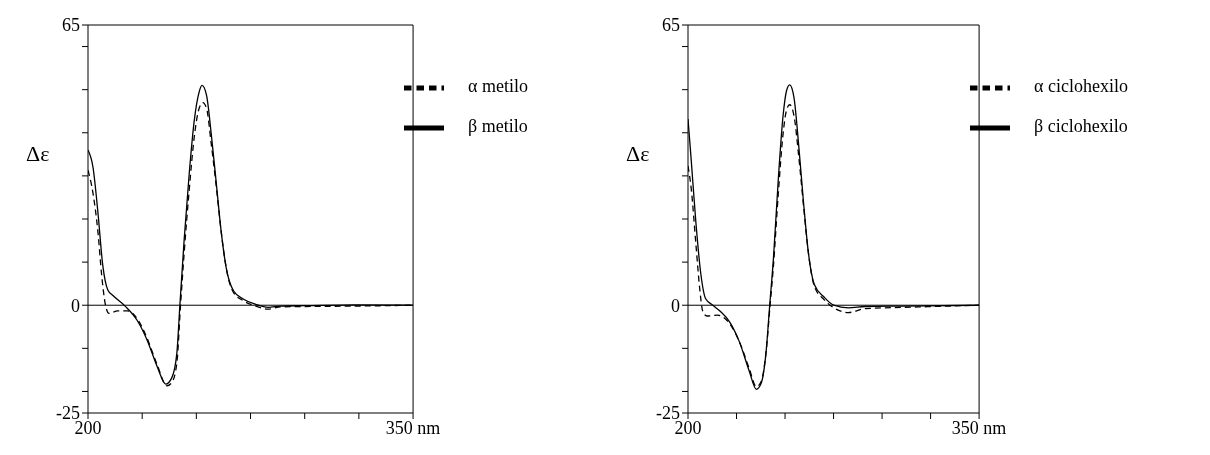 This screenshot has height=455, width=1210. What do you see at coordinates (498, 126) in the screenshot?
I see `legend-label: β metilo` at bounding box center [498, 126].